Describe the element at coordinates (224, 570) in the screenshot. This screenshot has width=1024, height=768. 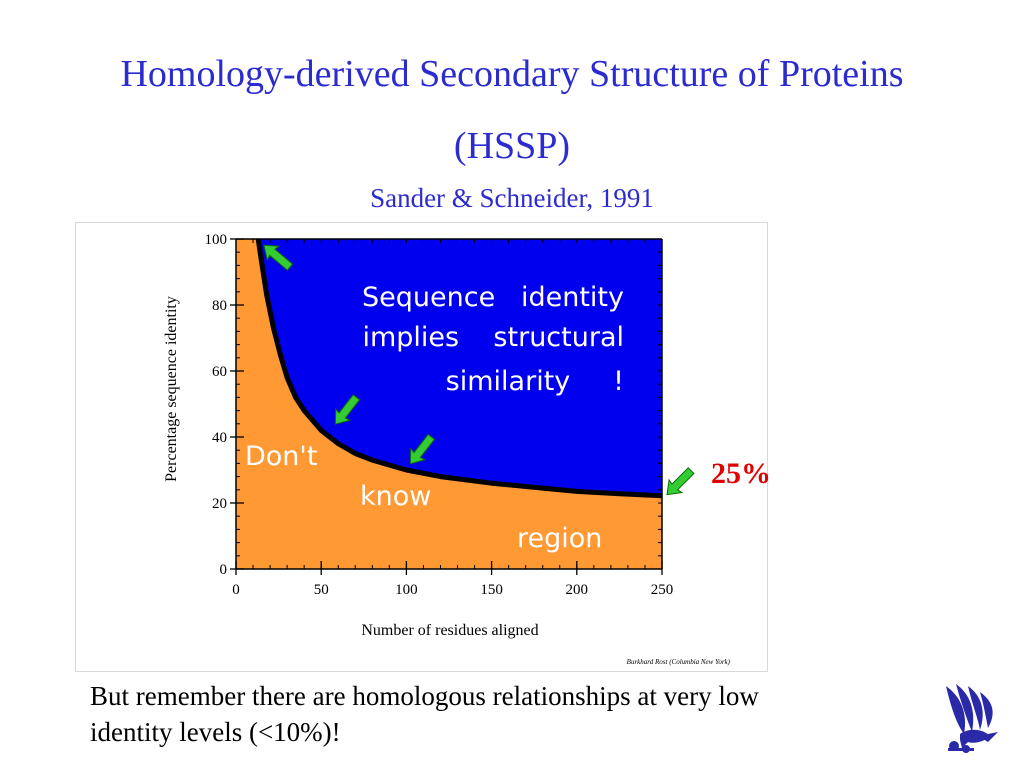
I see `y-tick-label: 0` at that location.